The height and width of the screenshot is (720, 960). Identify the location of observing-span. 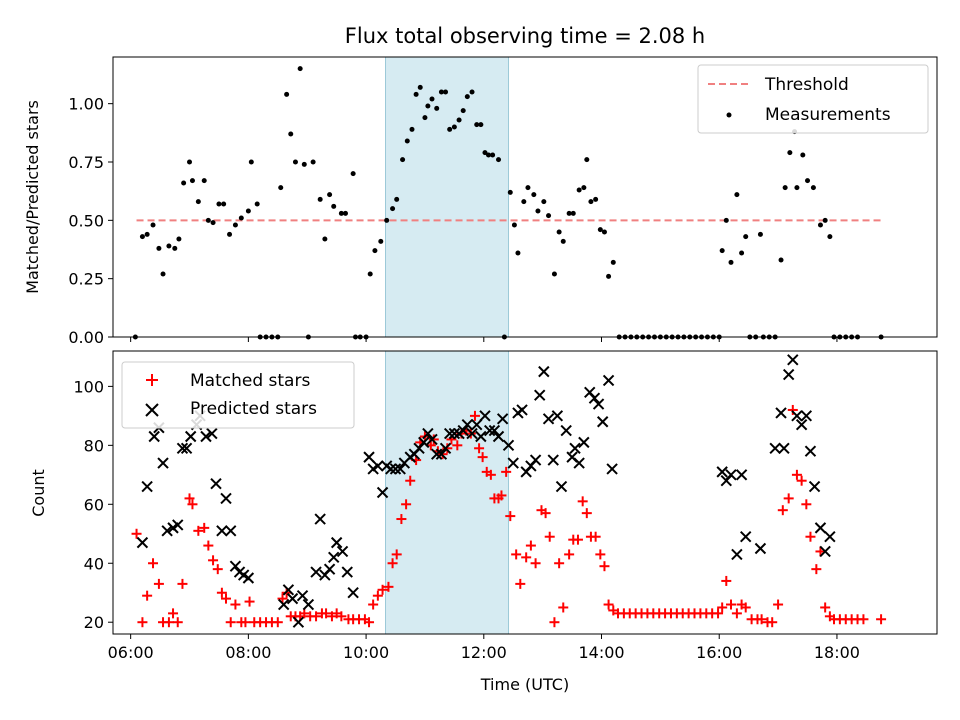
(447, 492).